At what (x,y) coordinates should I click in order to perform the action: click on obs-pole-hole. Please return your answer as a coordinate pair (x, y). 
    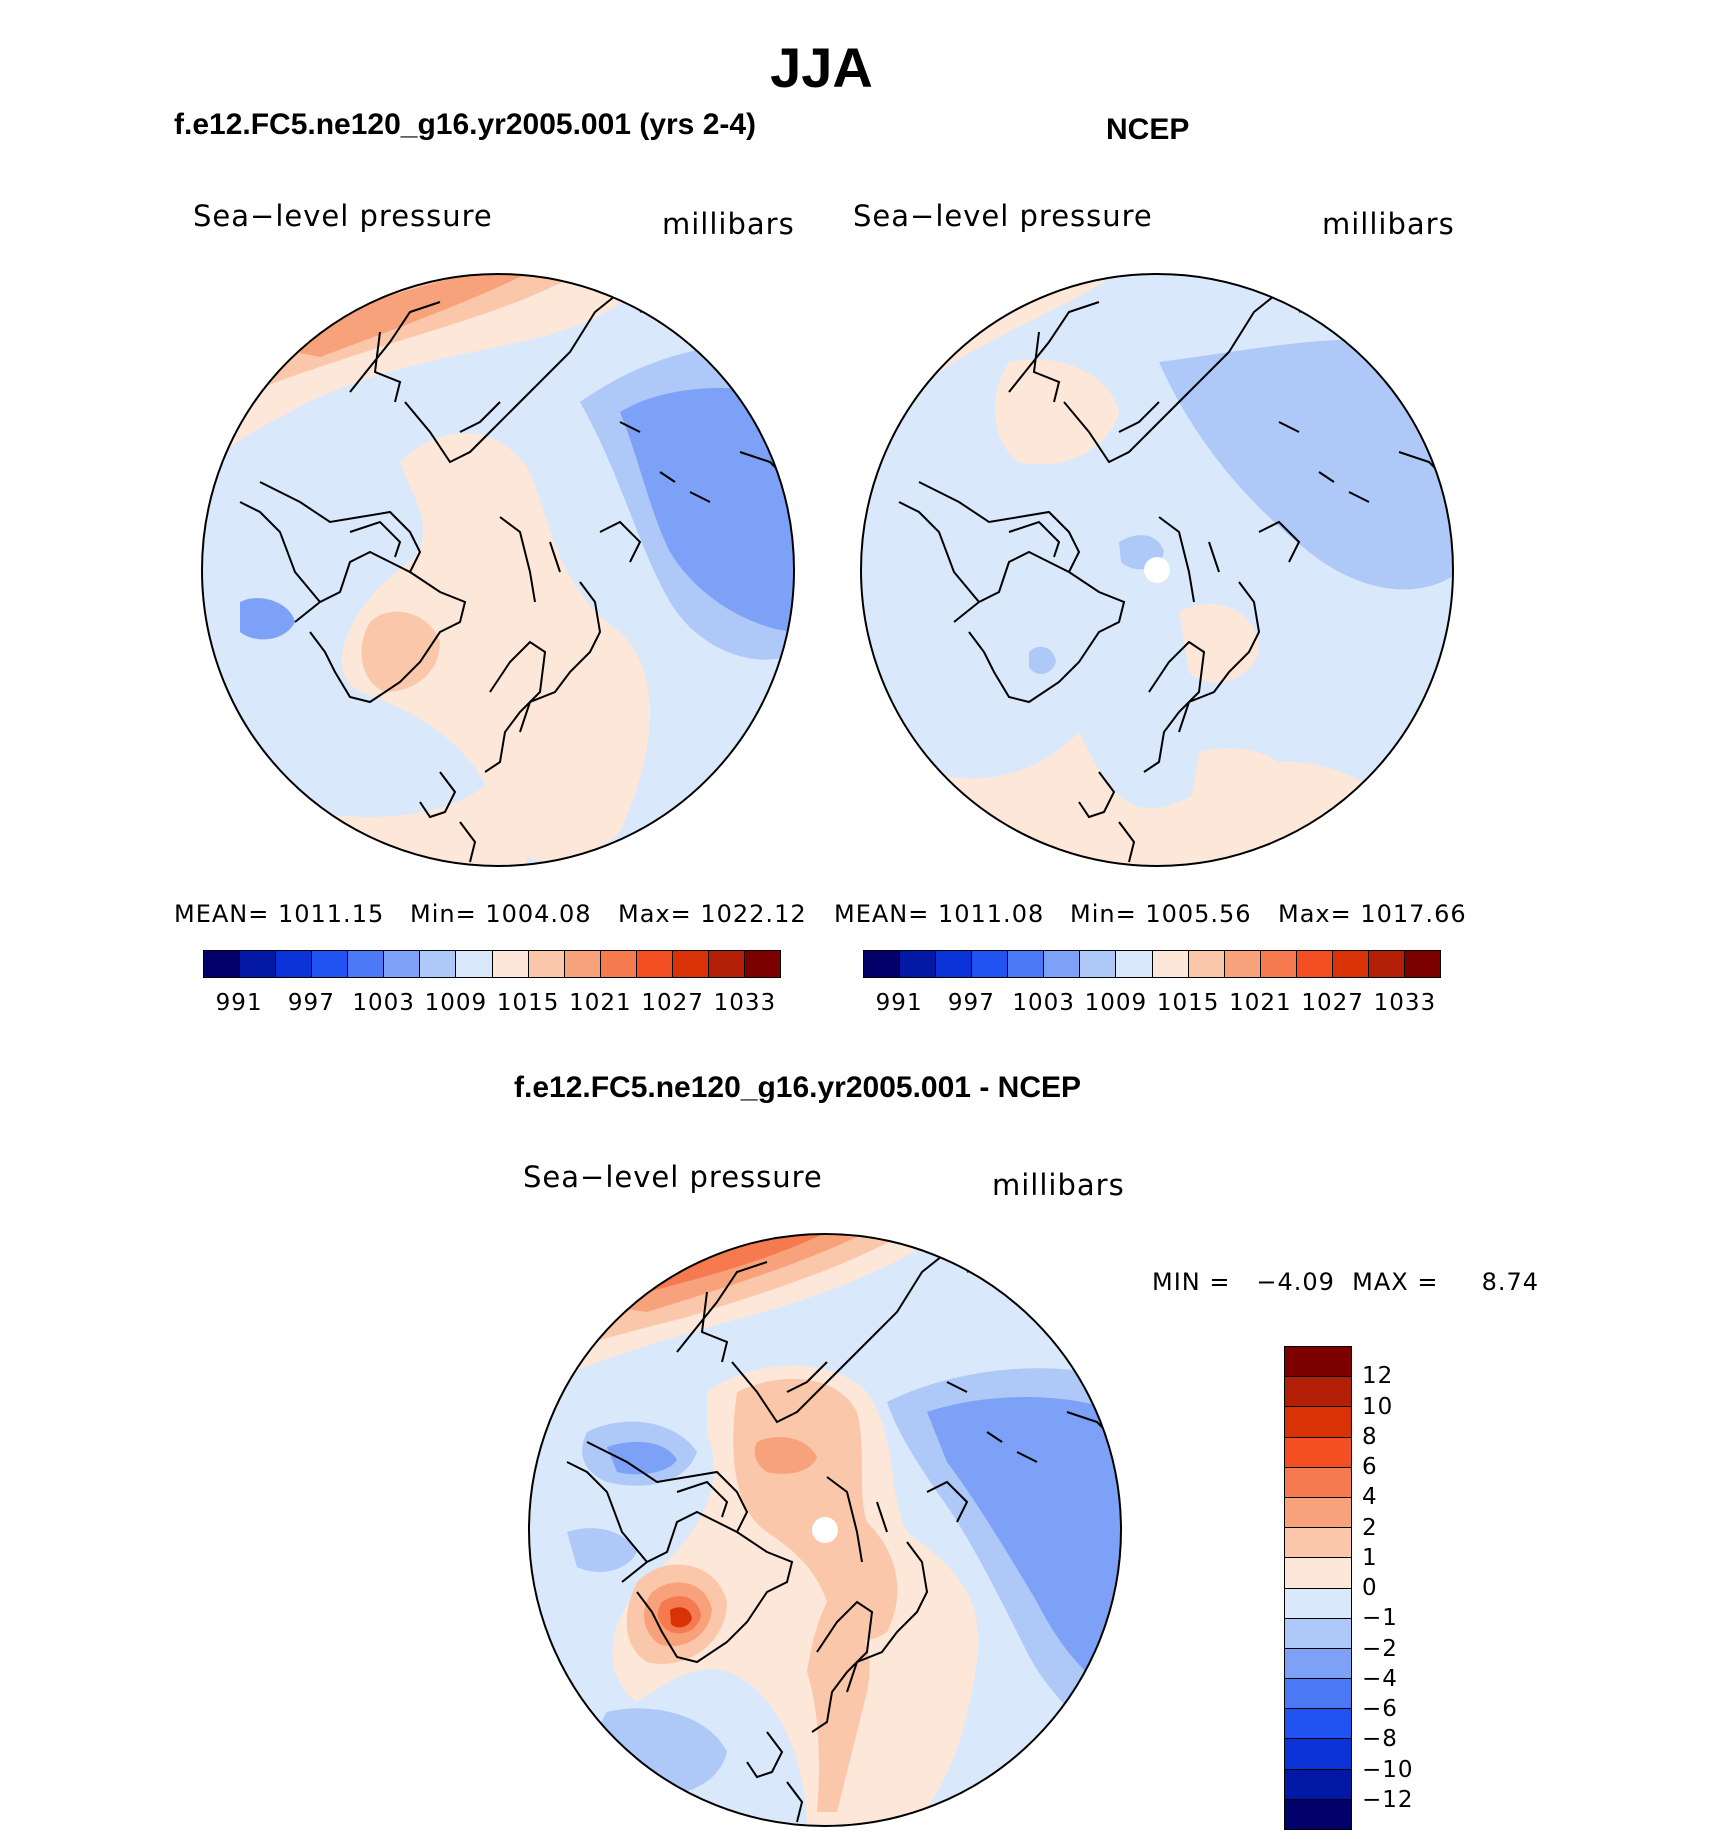
    Looking at the image, I should click on (1157, 570).